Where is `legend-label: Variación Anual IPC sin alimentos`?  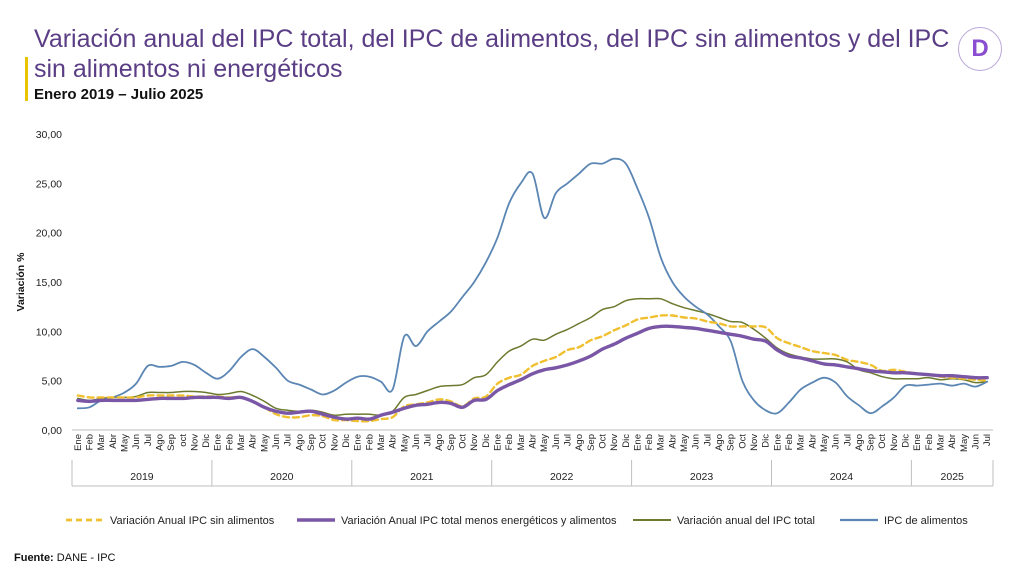 legend-label: Variación Anual IPC sin alimentos is located at coordinates (192, 521).